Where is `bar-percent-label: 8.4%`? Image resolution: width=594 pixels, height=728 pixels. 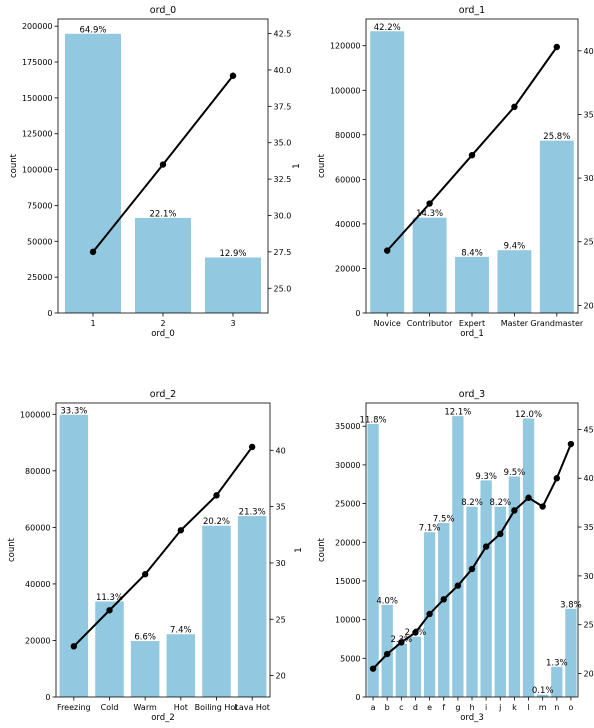 bar-percent-label: 8.4% is located at coordinates (472, 253).